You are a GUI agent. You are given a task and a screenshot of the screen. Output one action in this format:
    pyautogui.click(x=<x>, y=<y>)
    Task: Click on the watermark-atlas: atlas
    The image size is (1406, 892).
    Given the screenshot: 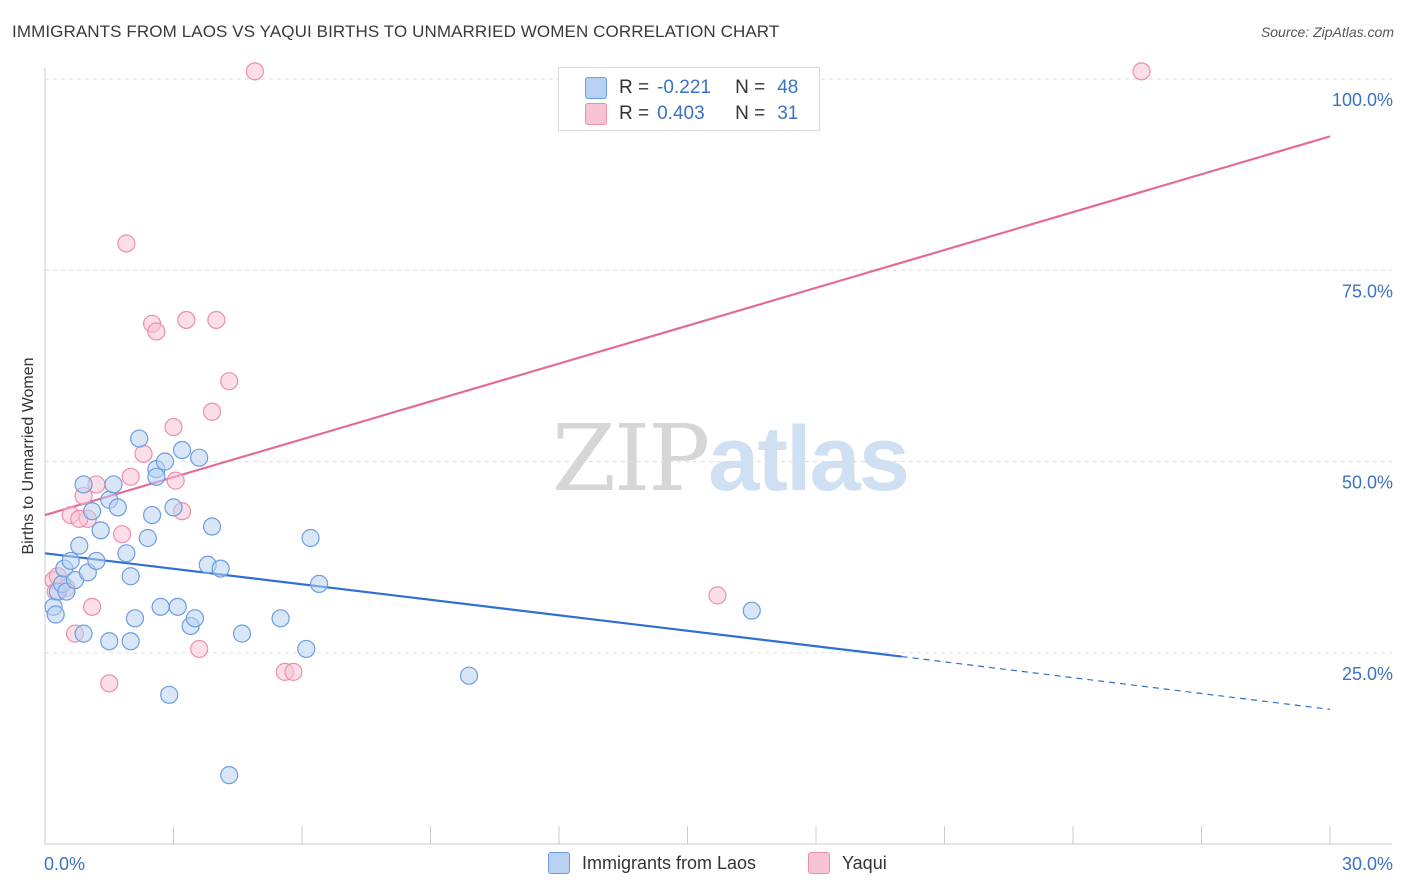 What is the action you would take?
    pyautogui.click(x=809, y=459)
    